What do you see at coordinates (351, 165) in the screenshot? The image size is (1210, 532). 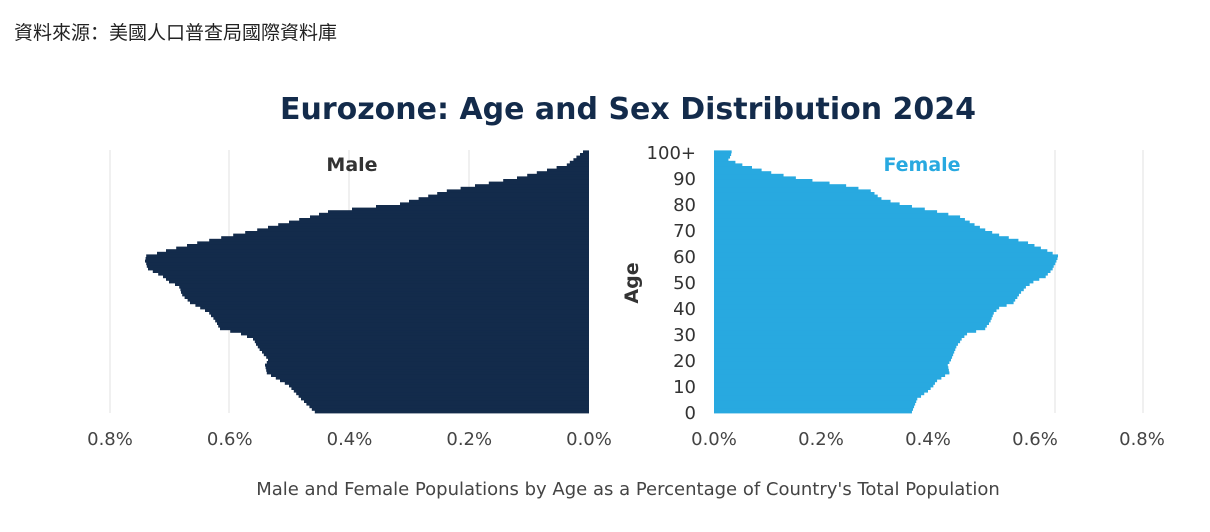 I see `male-label: Male` at bounding box center [351, 165].